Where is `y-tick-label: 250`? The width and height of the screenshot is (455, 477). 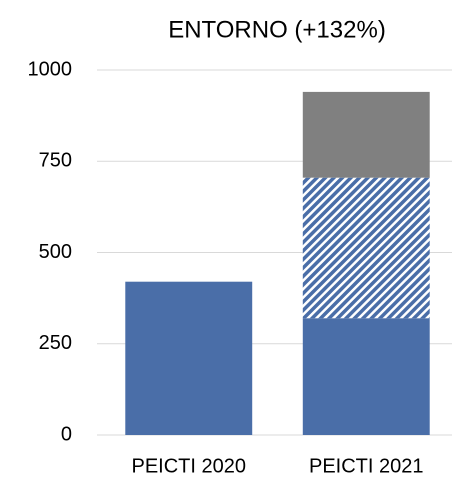 y-tick-label: 250 is located at coordinates (55, 343).